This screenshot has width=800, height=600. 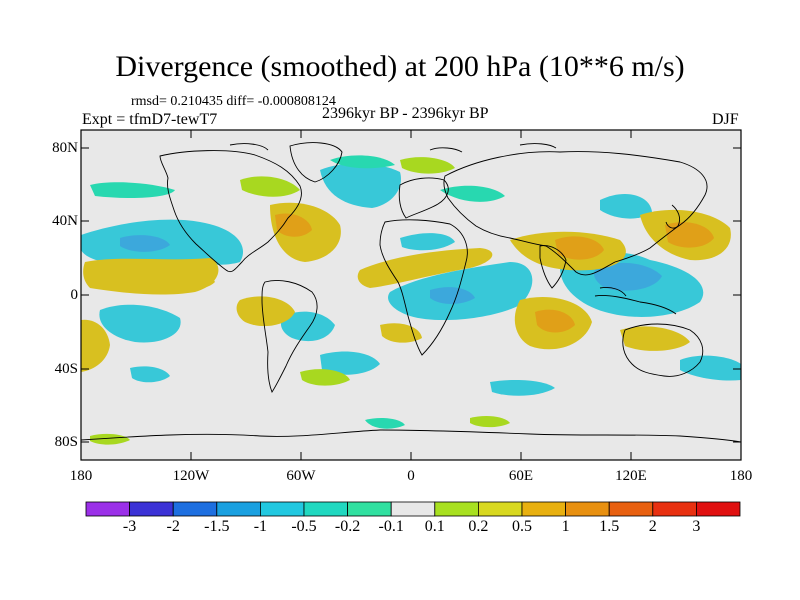 I want to click on x-tick-label: 60E, so click(x=521, y=476).